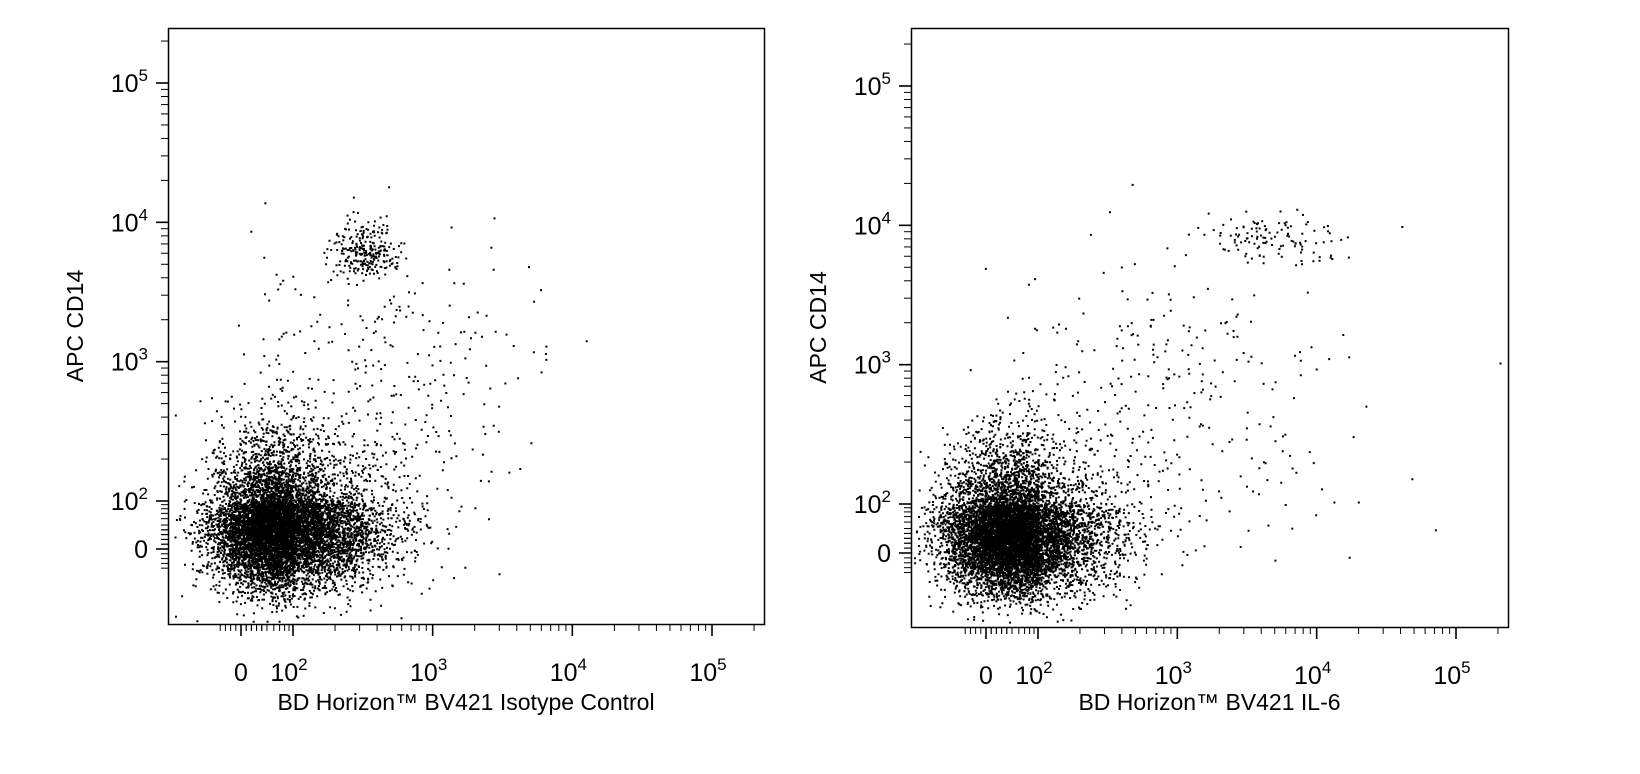  What do you see at coordinates (465, 702) in the screenshot?
I see `x-axis-label: BD Horizon™ BV421 Isotype Control` at bounding box center [465, 702].